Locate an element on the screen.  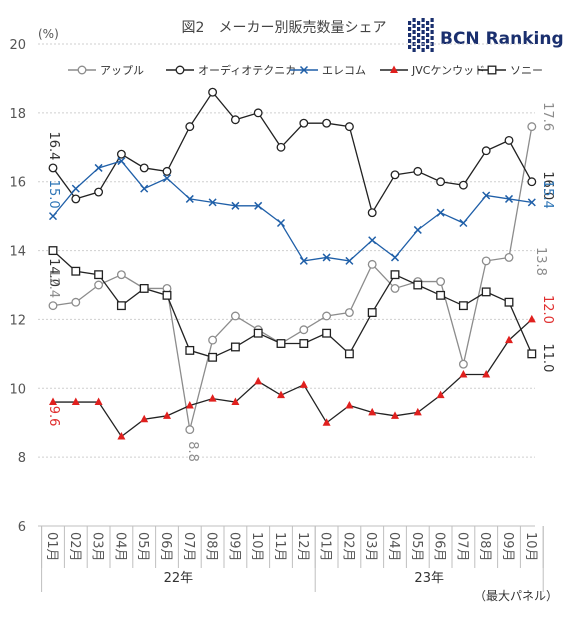
data-label: 15.0 is located at coordinates (53, 194).